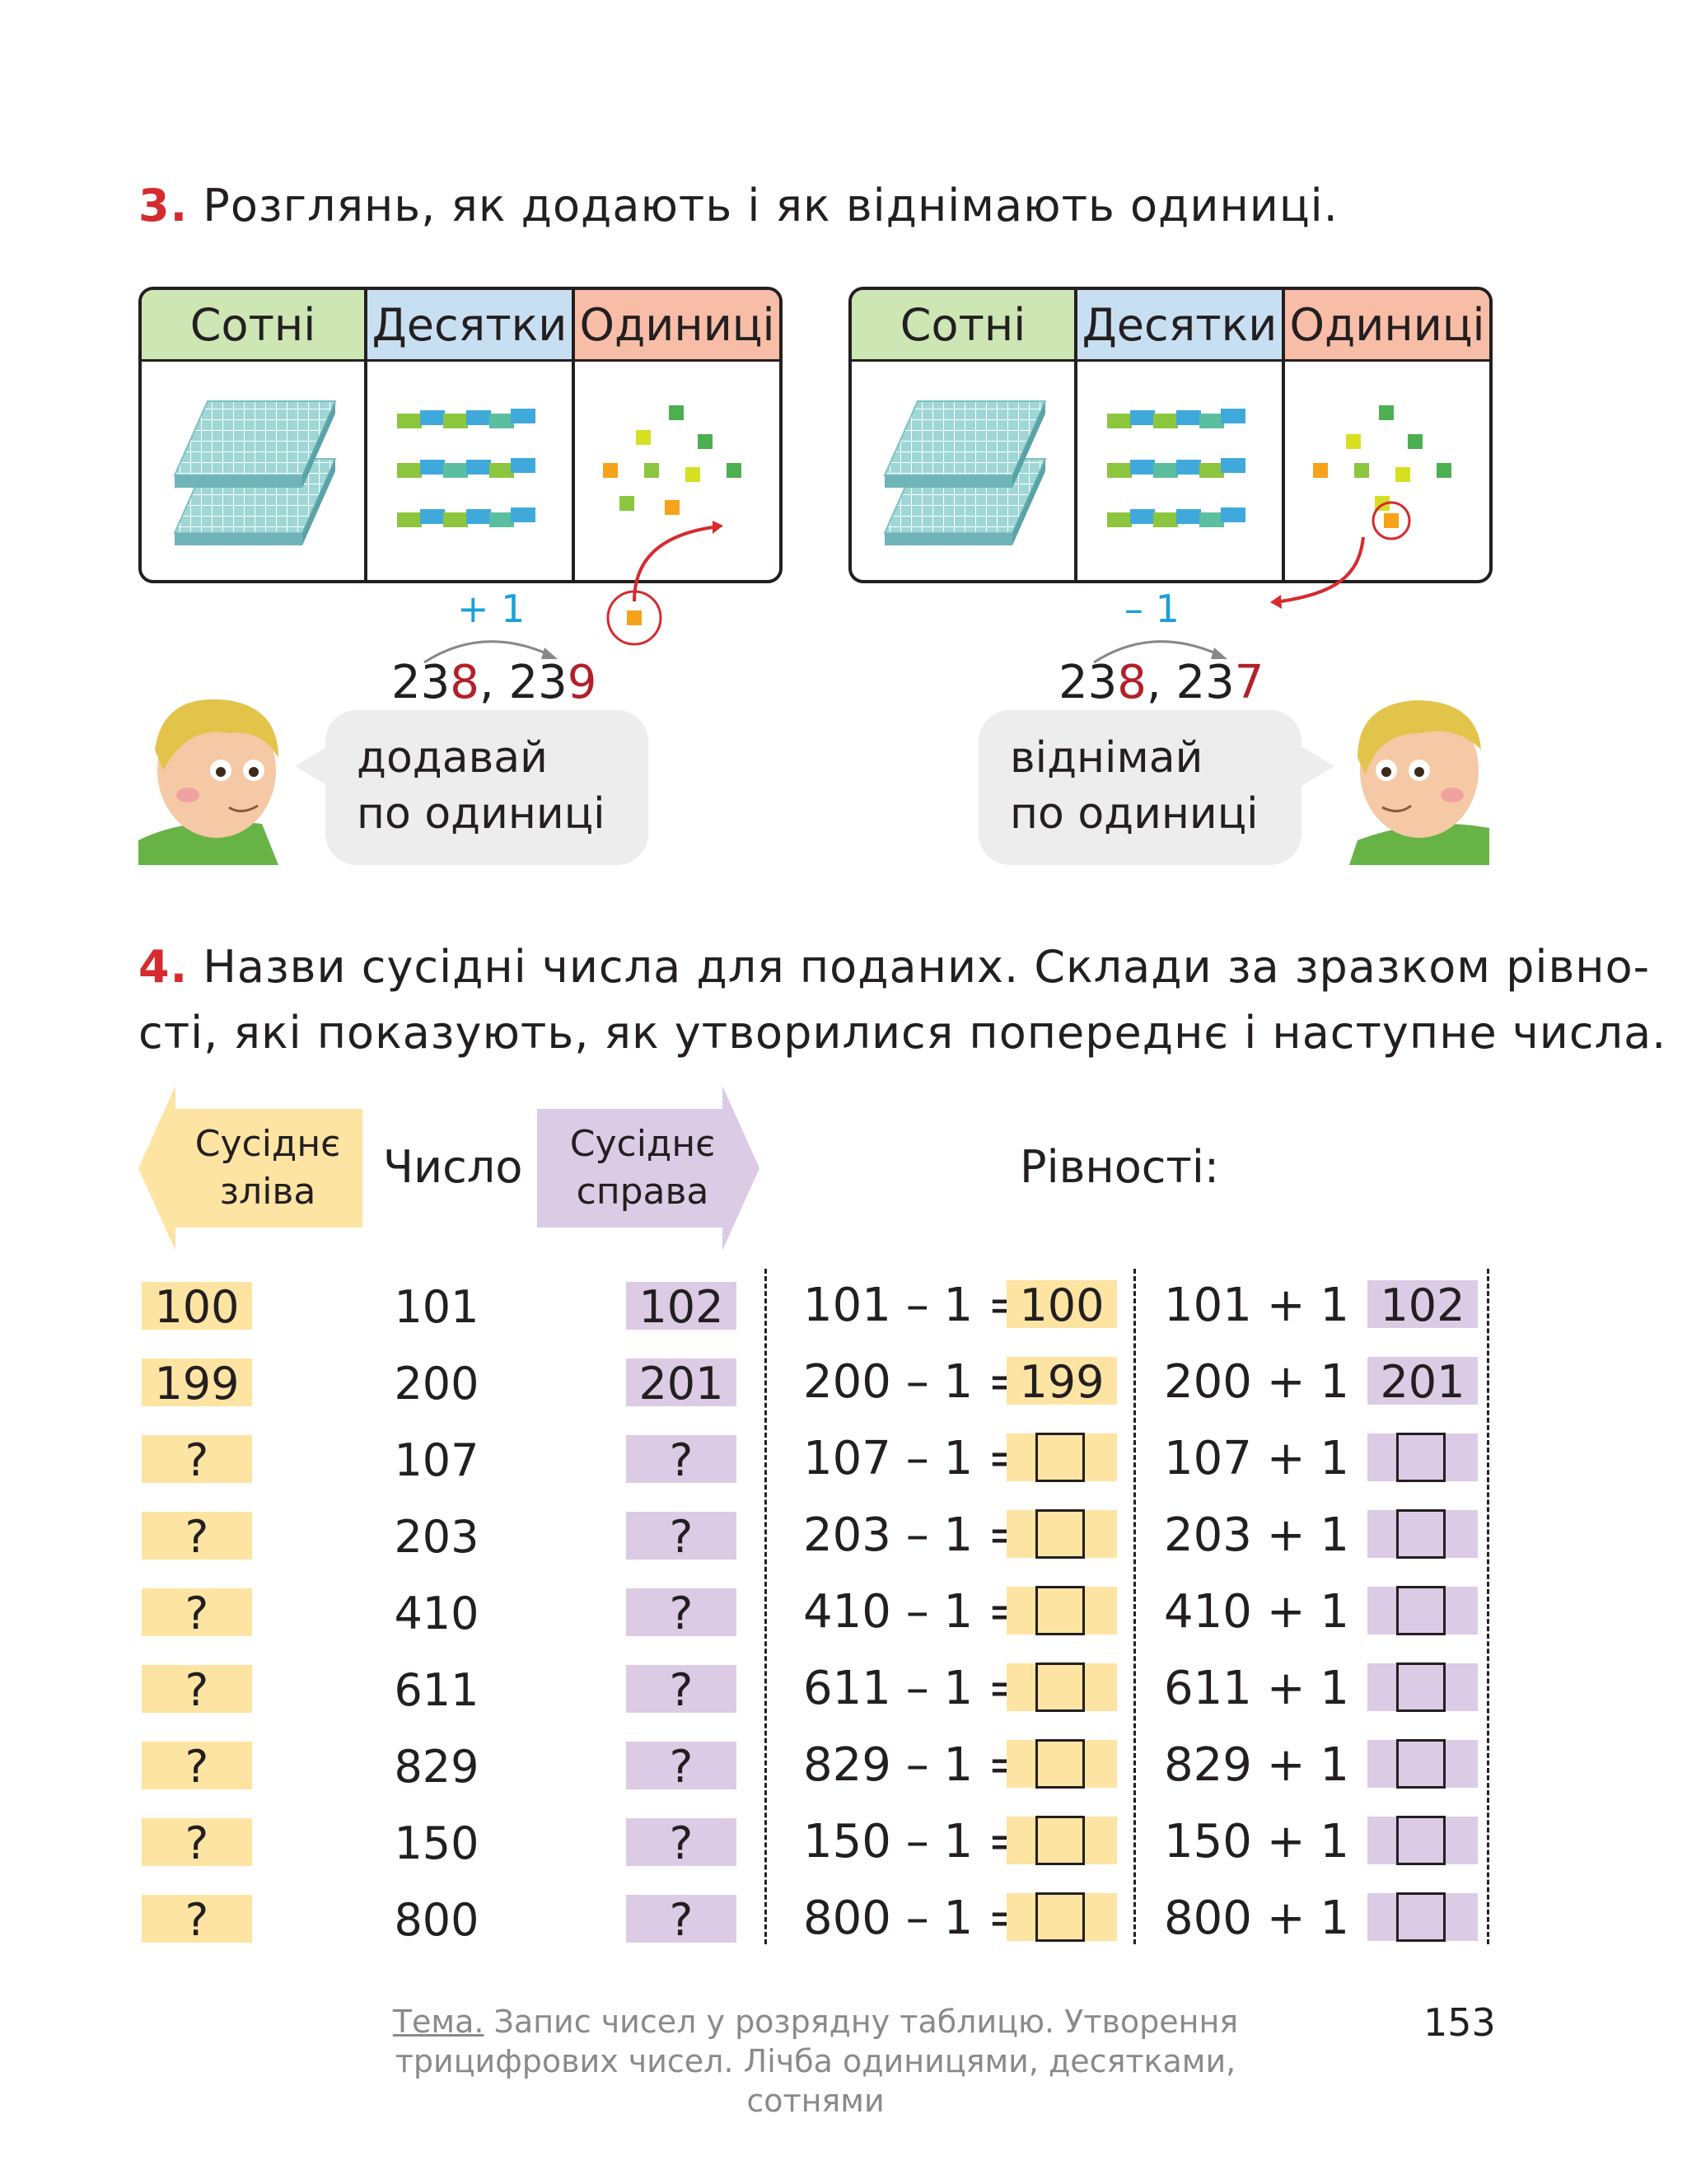 This screenshot has width=1687, height=2184. I want to click on number-header: Число, so click(453, 1167).